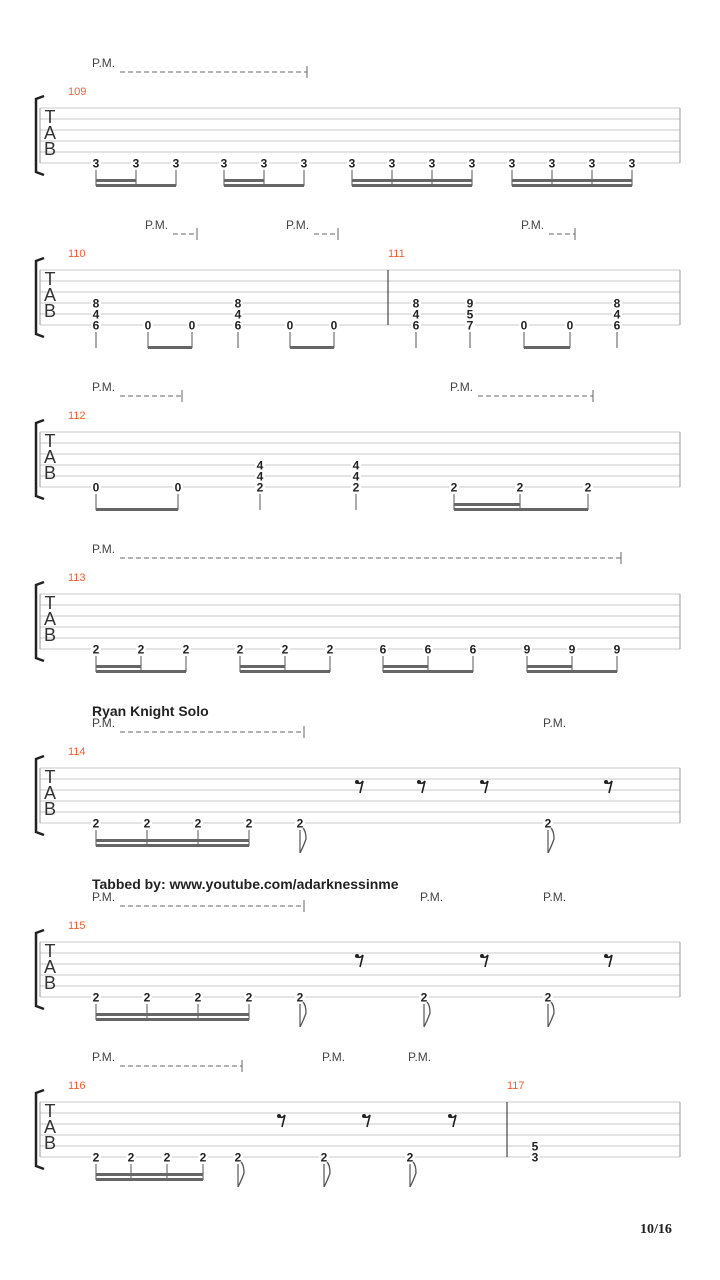  Describe the element at coordinates (77, 254) in the screenshot. I see `measure-number: 110` at that location.